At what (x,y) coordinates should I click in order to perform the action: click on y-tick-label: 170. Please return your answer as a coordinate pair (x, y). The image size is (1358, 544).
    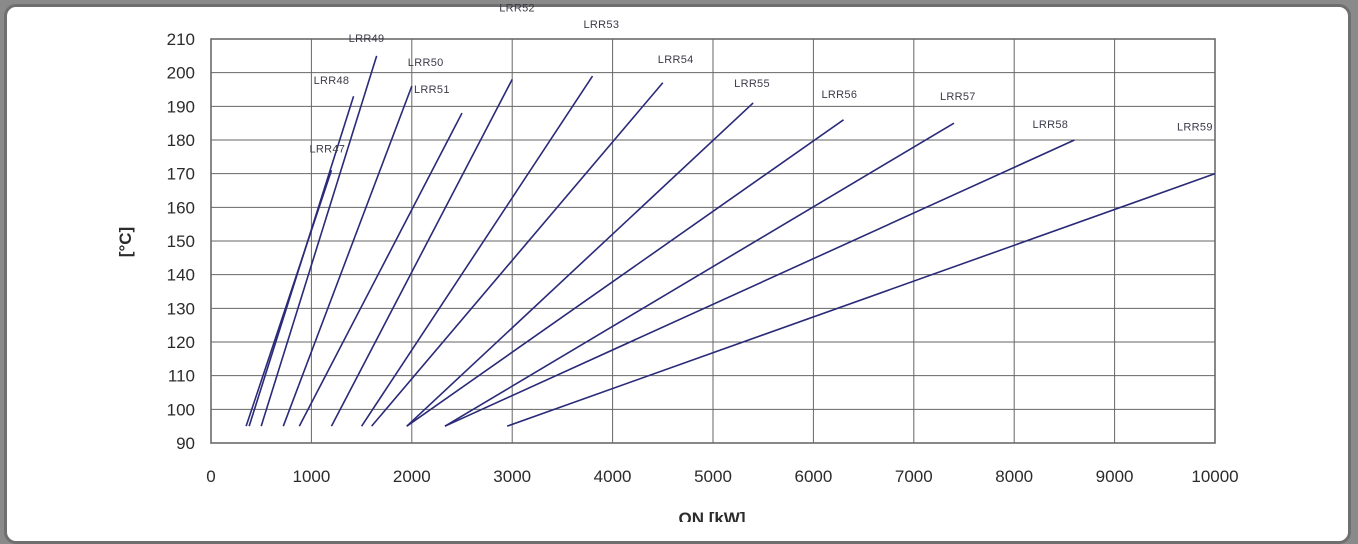
    Looking at the image, I should click on (181, 174).